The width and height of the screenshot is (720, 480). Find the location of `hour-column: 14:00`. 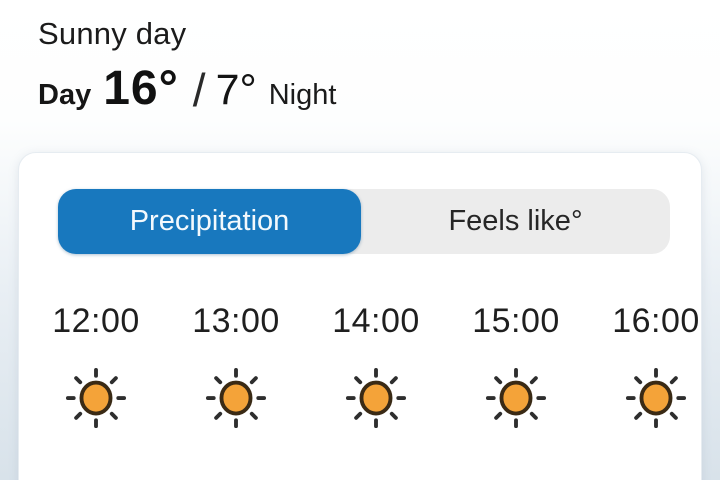

hour-column: 14:00 is located at coordinates (376, 365).